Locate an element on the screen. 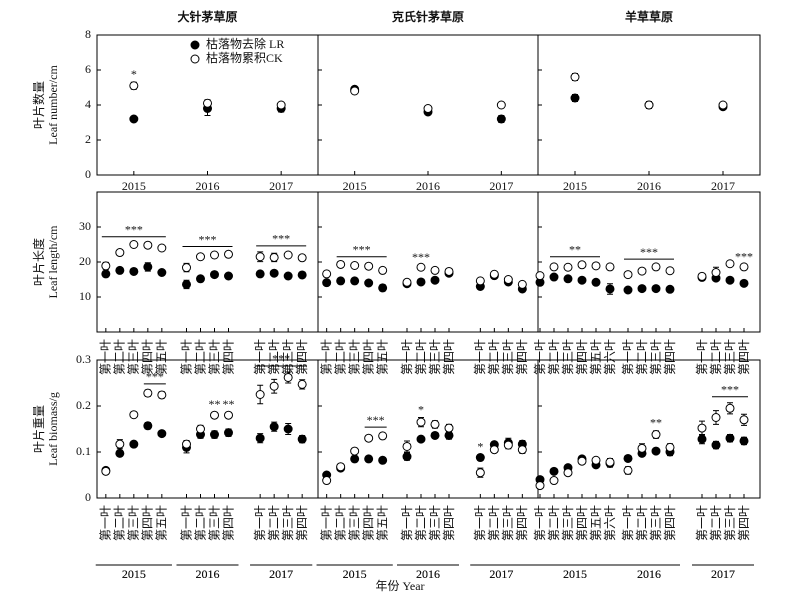 The image size is (800, 602). group-label: 2015 is located at coordinates (575, 574).